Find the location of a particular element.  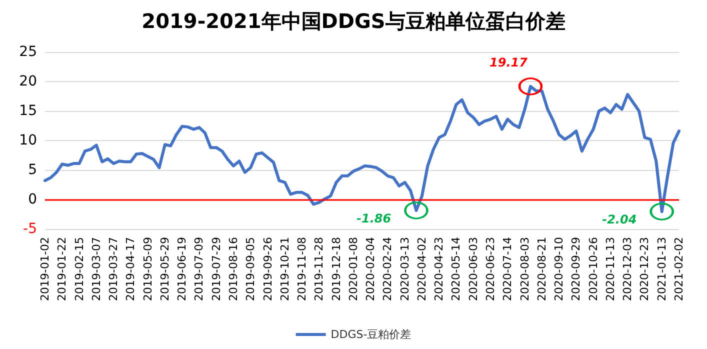

x-tick-label: 2020-09-29 is located at coordinates (576, 269).